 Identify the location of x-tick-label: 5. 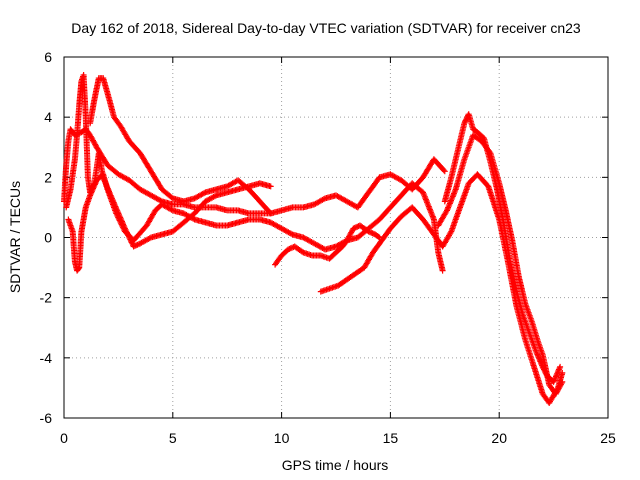
(173, 438).